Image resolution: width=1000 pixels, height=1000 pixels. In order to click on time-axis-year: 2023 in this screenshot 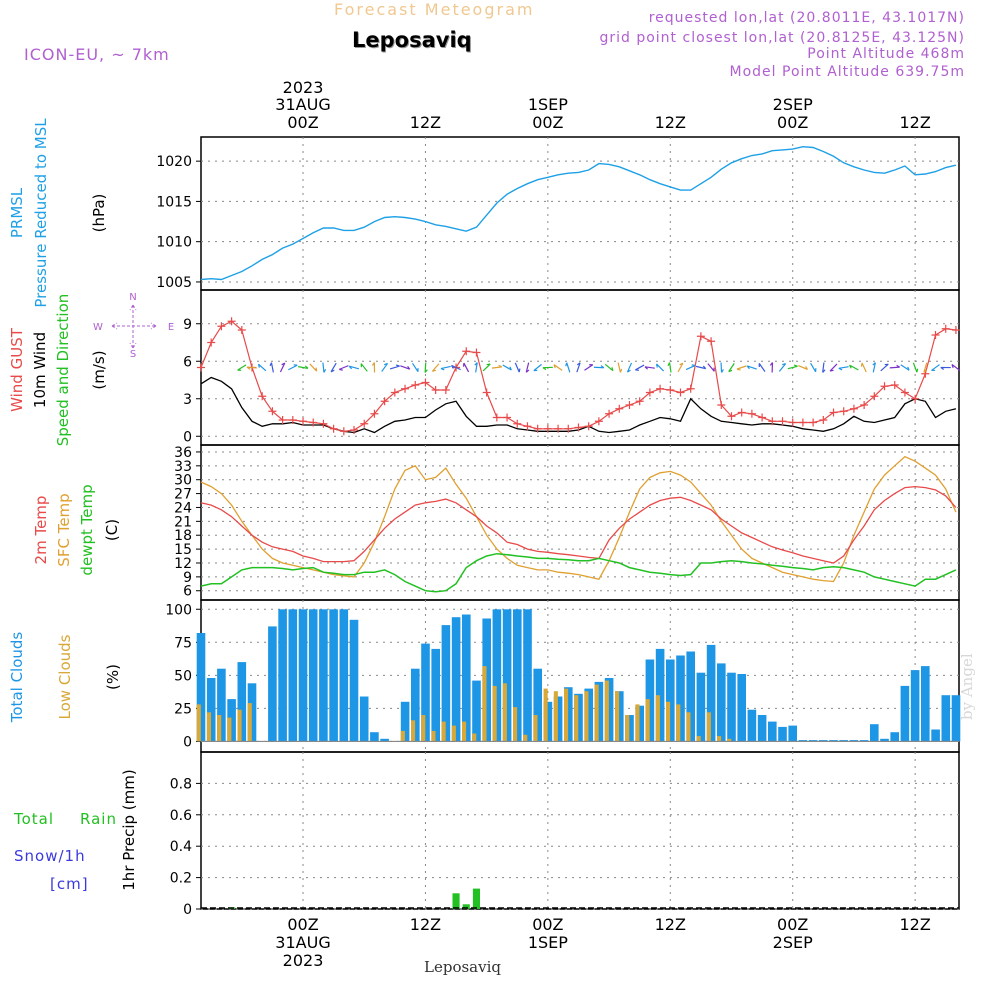, I will do `click(303, 87)`.